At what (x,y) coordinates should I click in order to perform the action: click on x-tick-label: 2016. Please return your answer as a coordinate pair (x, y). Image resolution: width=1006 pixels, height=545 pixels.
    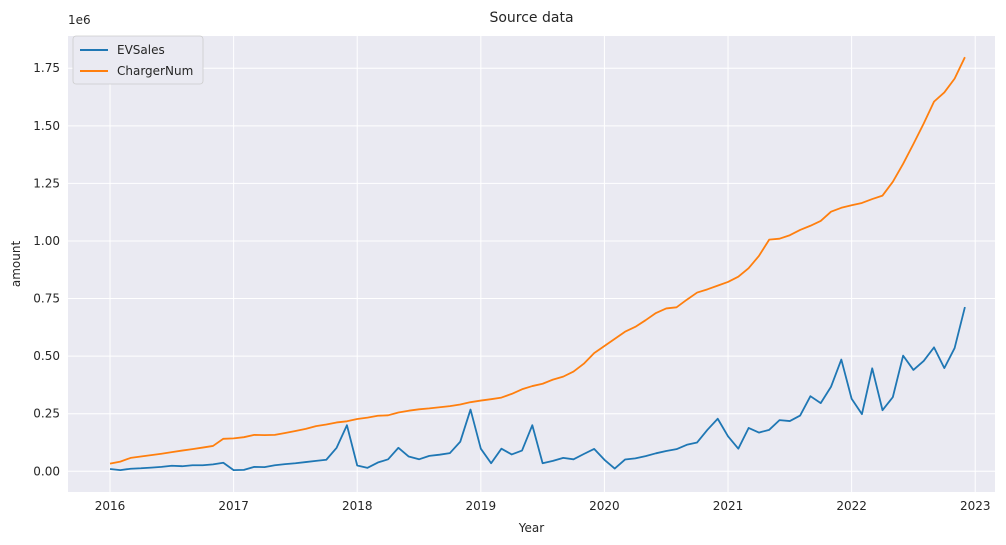
    Looking at the image, I should click on (110, 506).